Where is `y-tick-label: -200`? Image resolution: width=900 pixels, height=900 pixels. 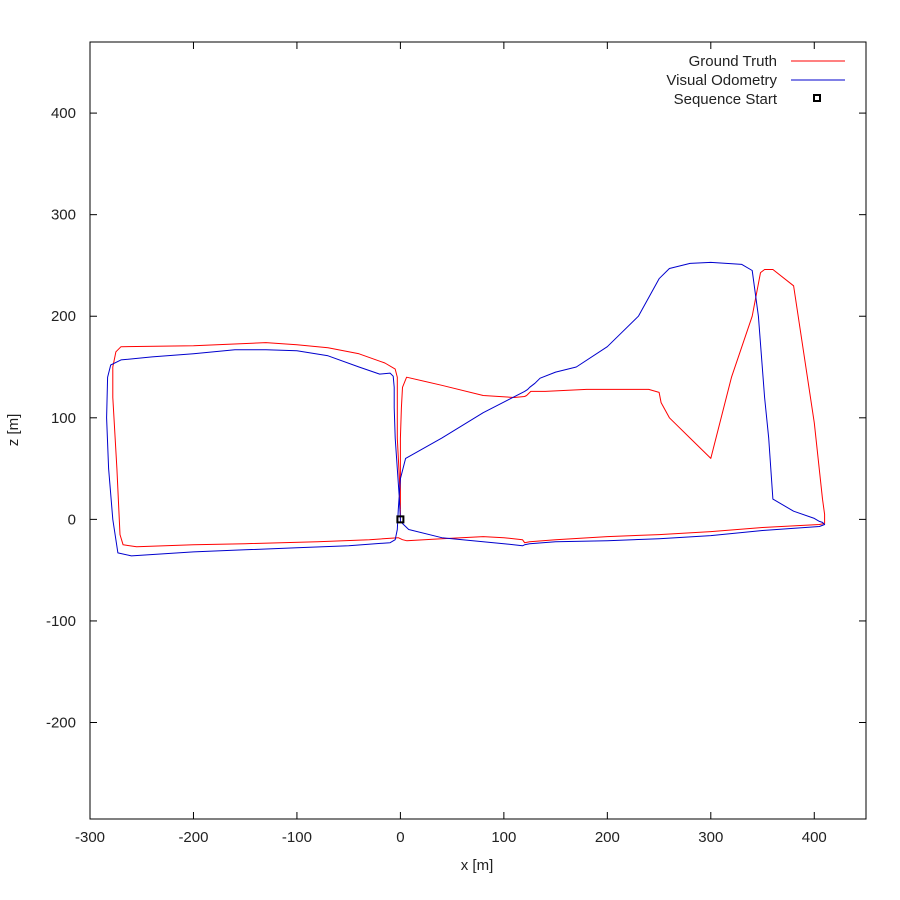
y-tick-label: -200 is located at coordinates (61, 723).